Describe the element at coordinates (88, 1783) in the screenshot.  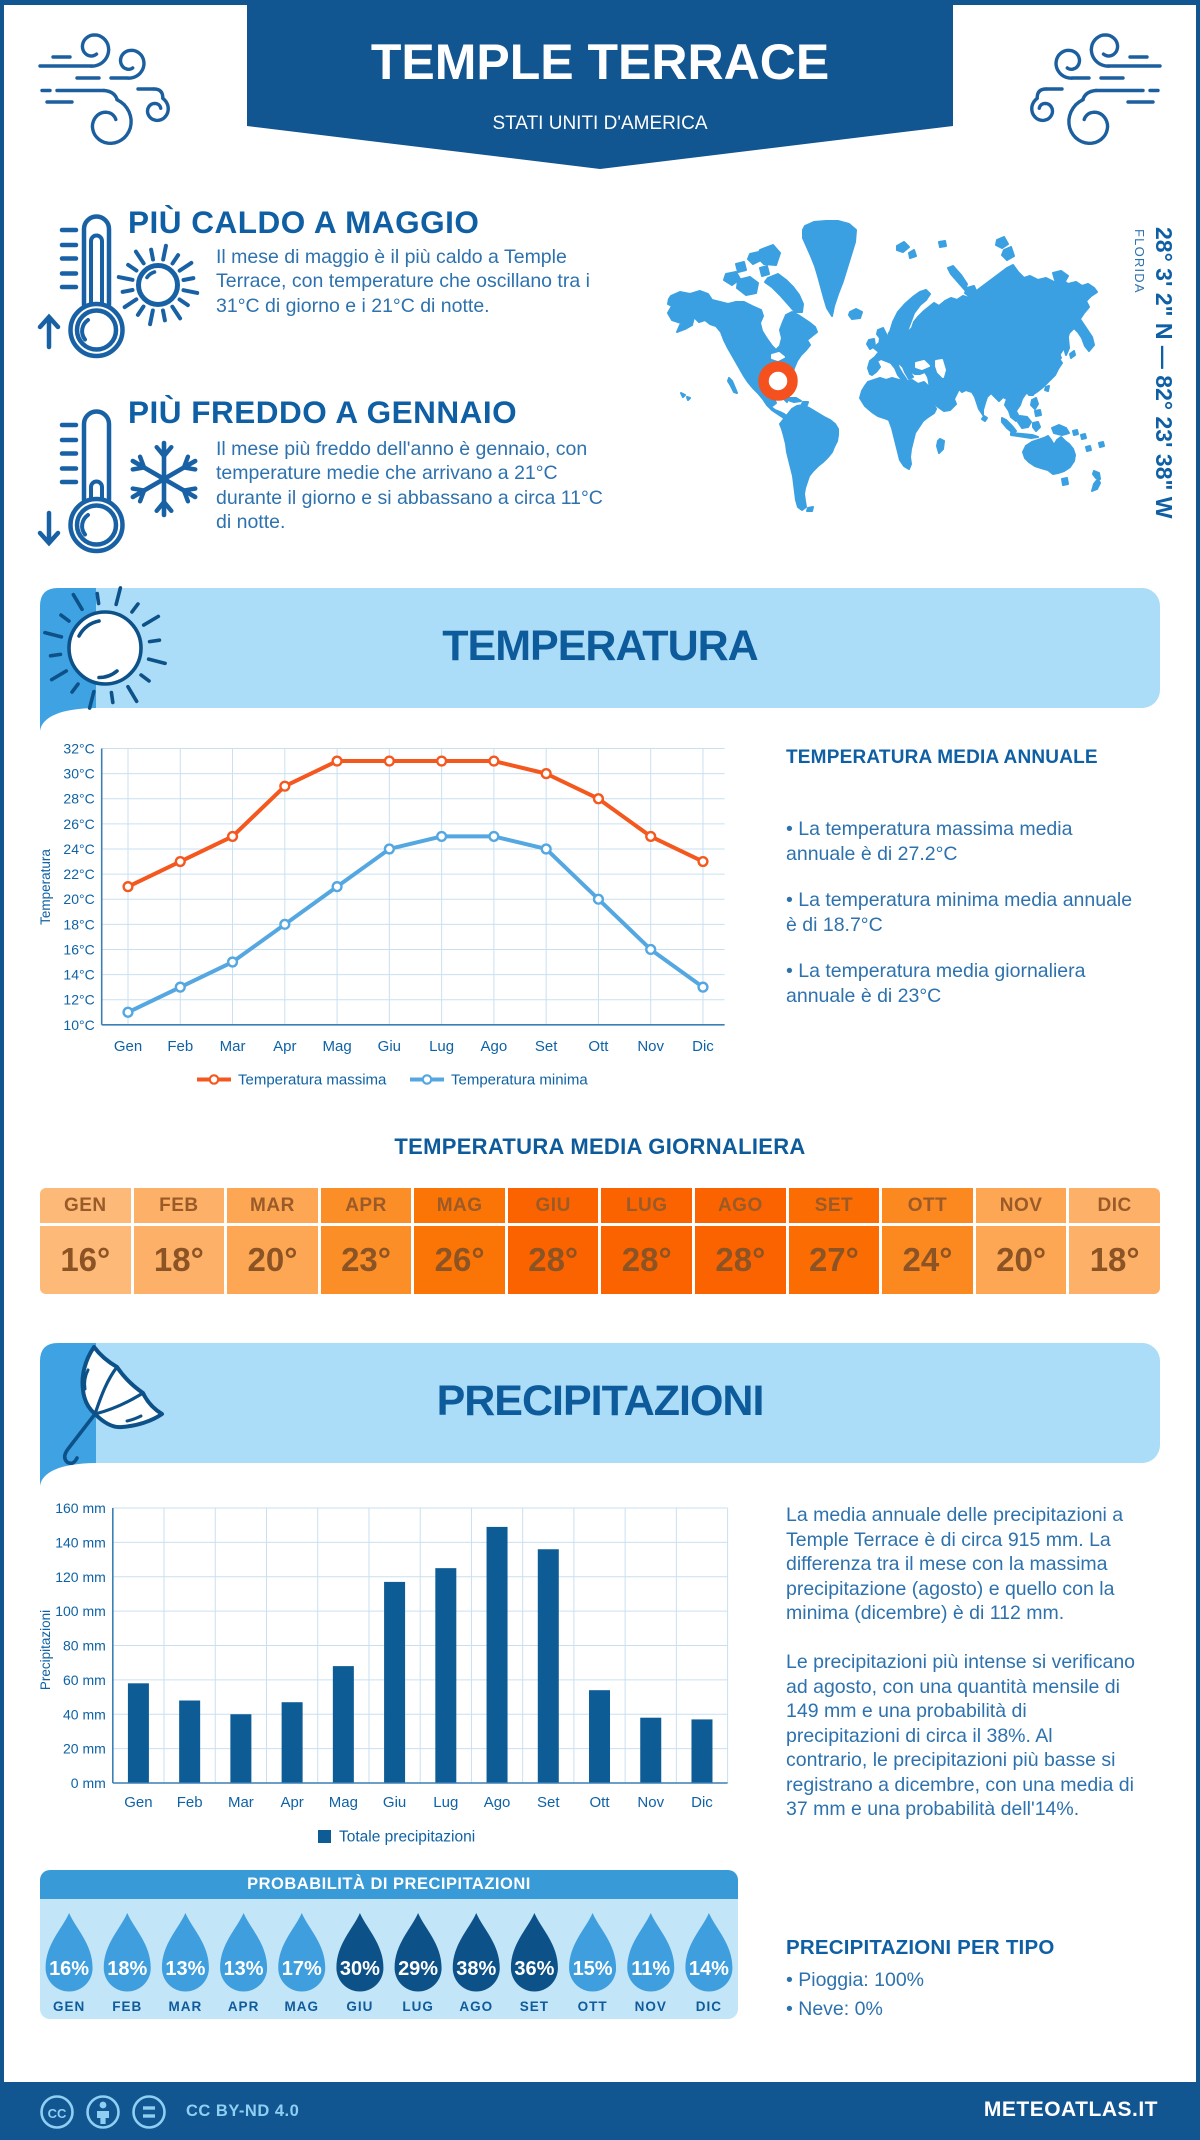
I see `svg-text: 0 mm` at that location.